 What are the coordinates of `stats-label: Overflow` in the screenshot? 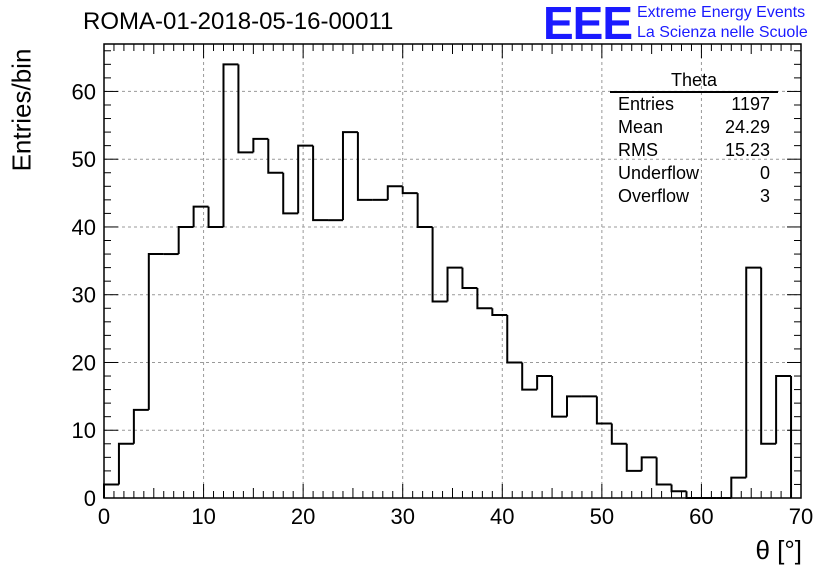 It's located at (654, 196).